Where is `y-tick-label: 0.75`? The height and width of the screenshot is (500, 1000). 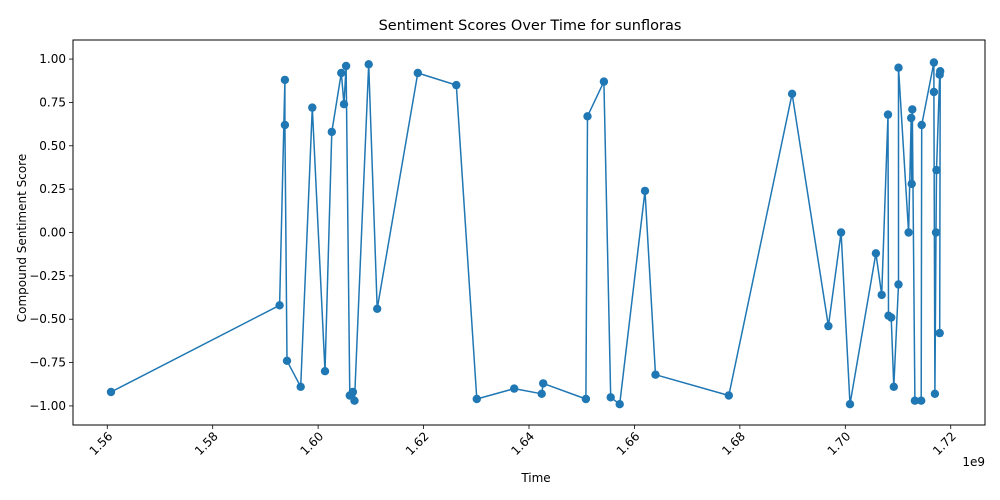
y-tick-label: 0.75 is located at coordinates (52, 102).